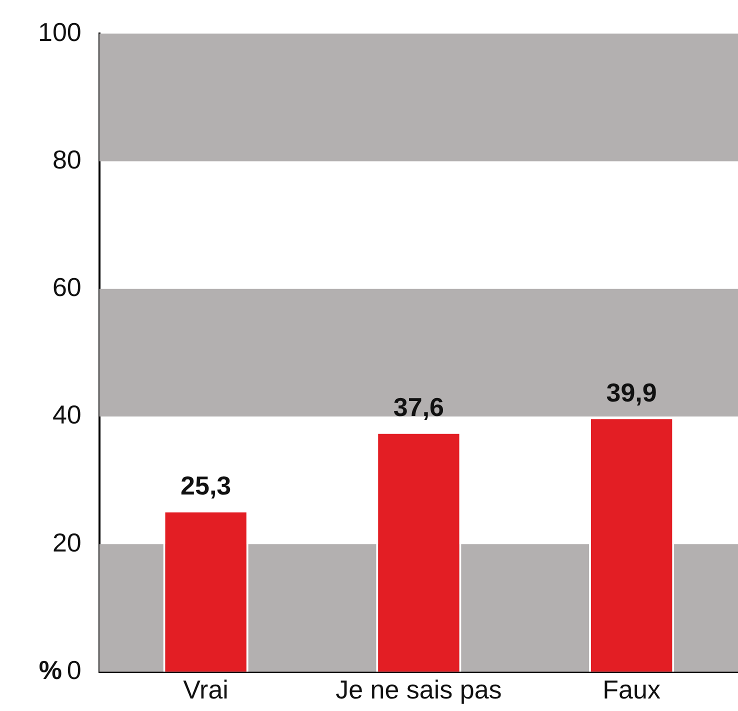 The image size is (738, 711). What do you see at coordinates (631, 689) in the screenshot?
I see `x-tick-label: Faux` at bounding box center [631, 689].